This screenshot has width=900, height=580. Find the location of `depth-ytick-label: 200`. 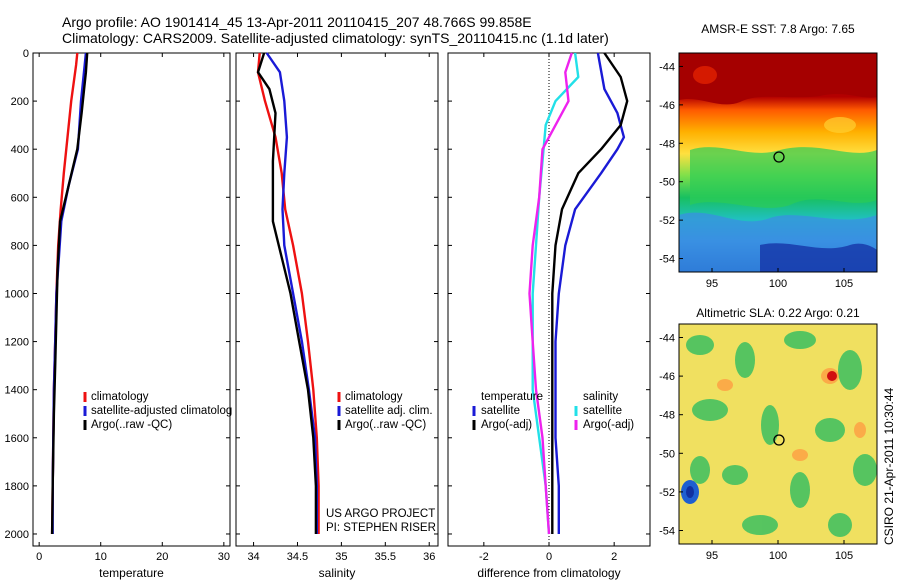

depth-ytick-label: 200 is located at coordinates (20, 102).